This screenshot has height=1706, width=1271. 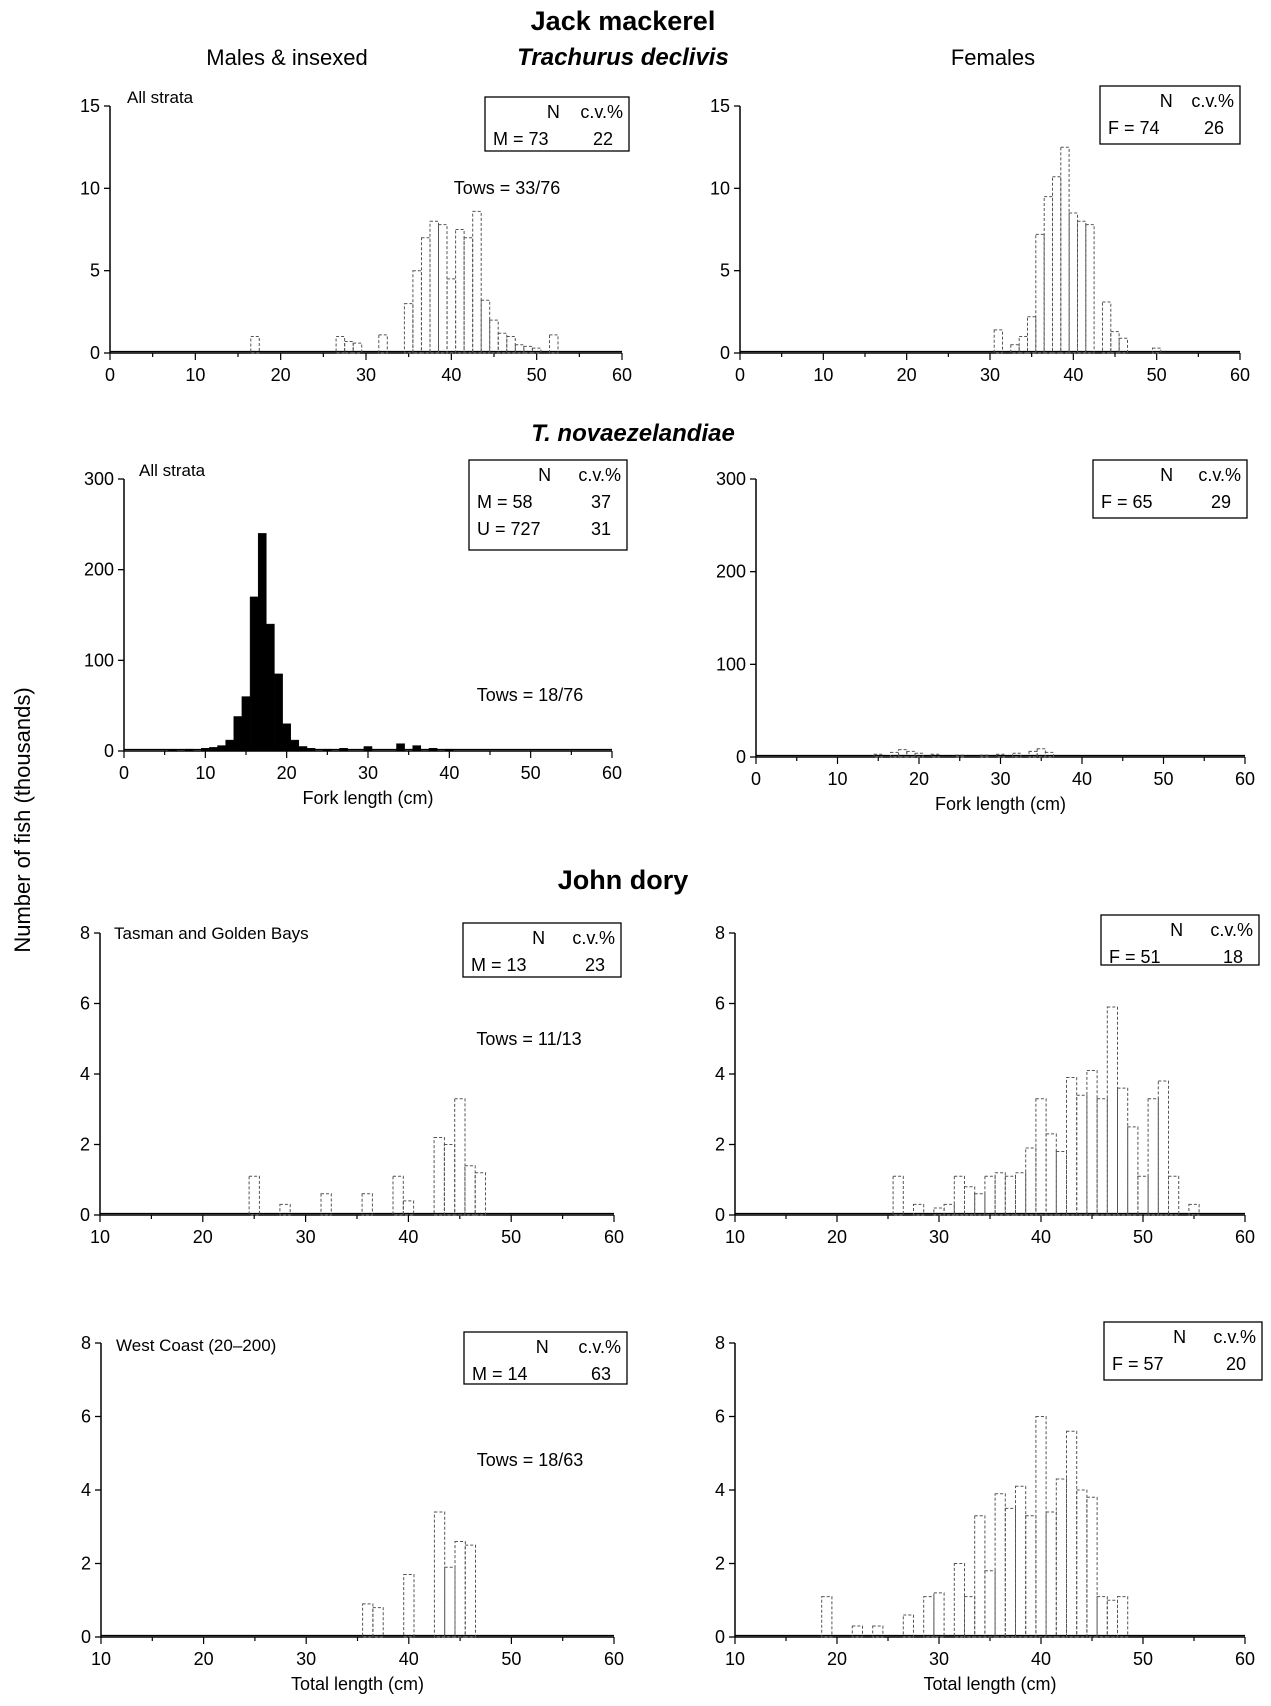 What do you see at coordinates (720, 1074) in the screenshot?
I see `c6-y-tick-label-4: 4` at bounding box center [720, 1074].